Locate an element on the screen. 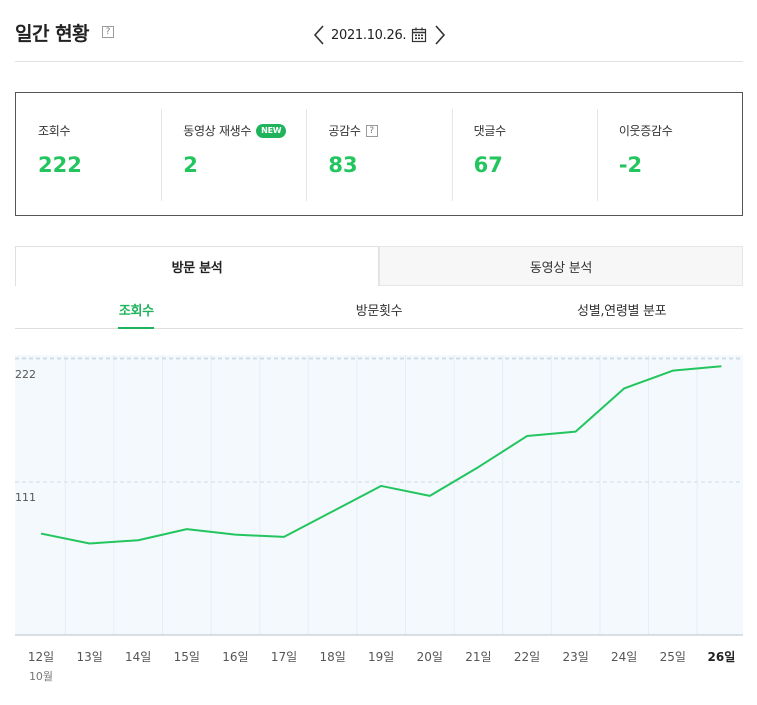 The height and width of the screenshot is (705, 757). x-tick-label: 14일 is located at coordinates (138, 657).